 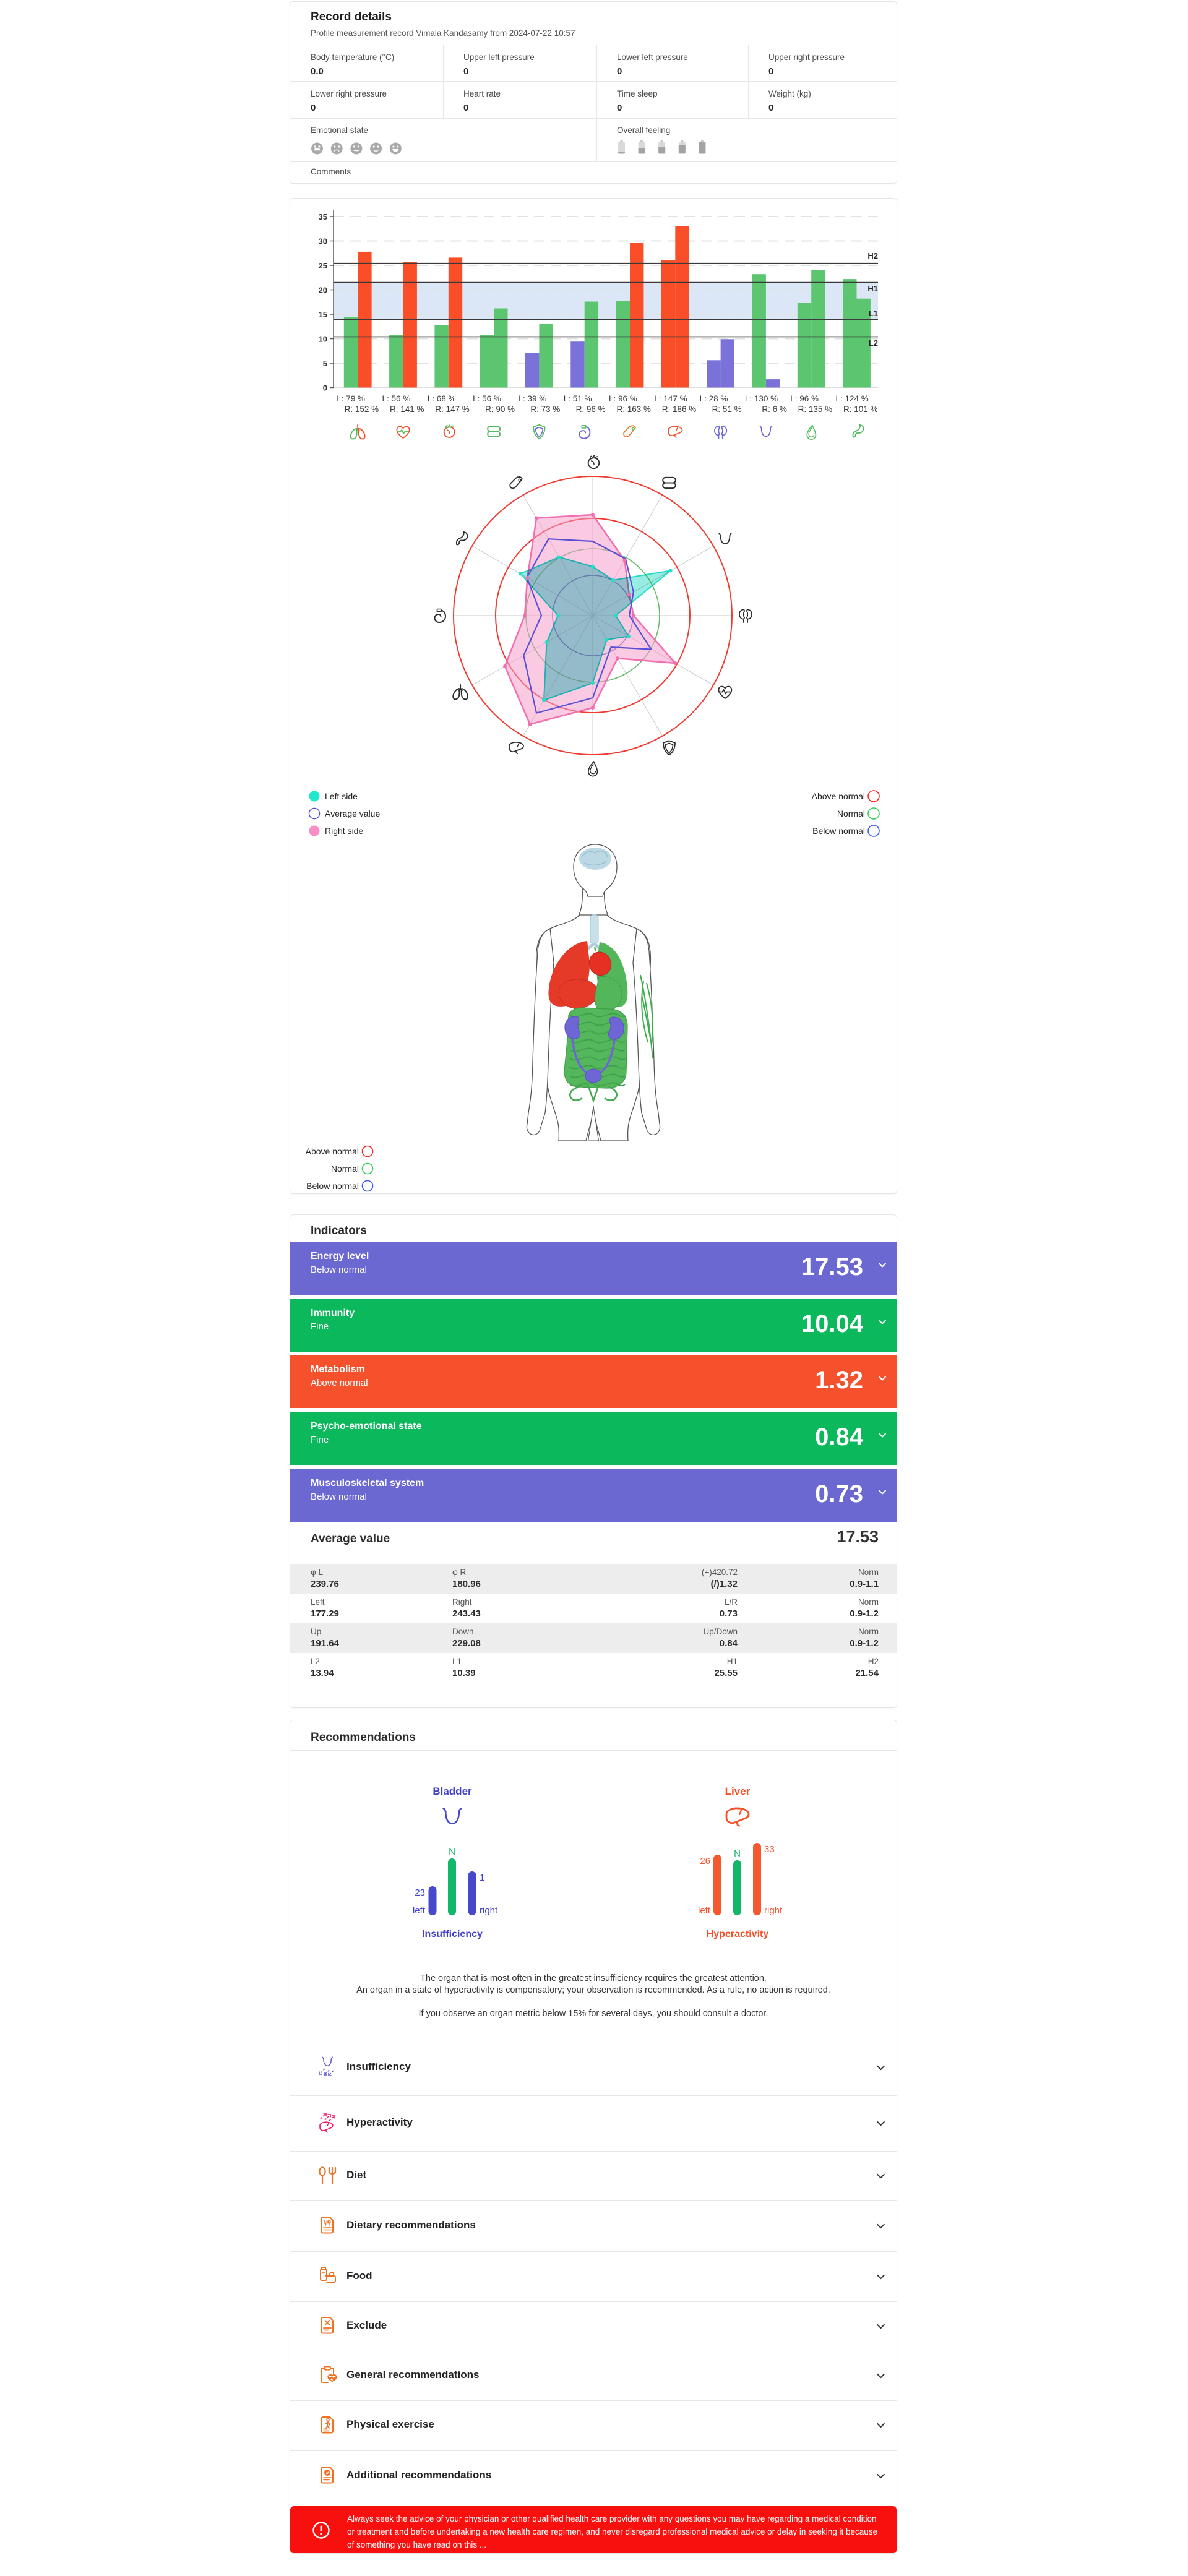 I want to click on svg-text: L: 130 %, so click(x=761, y=399).